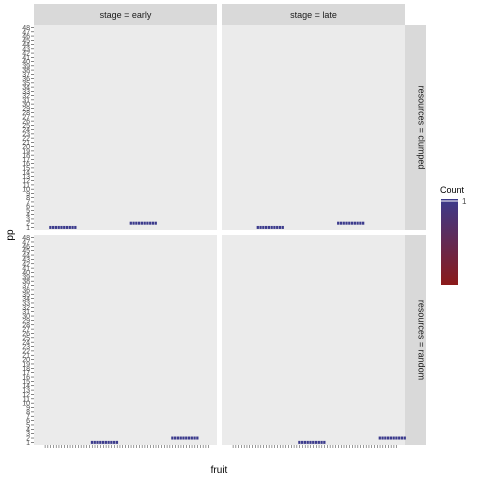 The image size is (480, 480). I want to click on y-tick-label: 1, so click(28, 228).